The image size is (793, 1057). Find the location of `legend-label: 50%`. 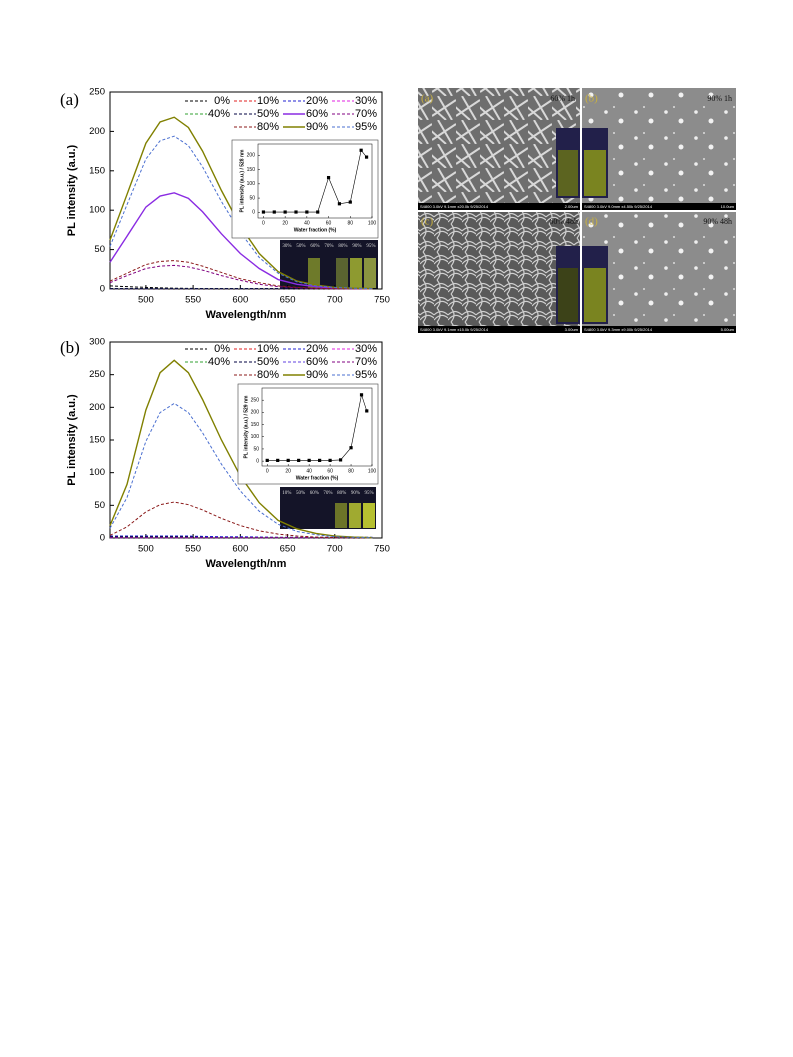

legend-label: 50% is located at coordinates (268, 114).